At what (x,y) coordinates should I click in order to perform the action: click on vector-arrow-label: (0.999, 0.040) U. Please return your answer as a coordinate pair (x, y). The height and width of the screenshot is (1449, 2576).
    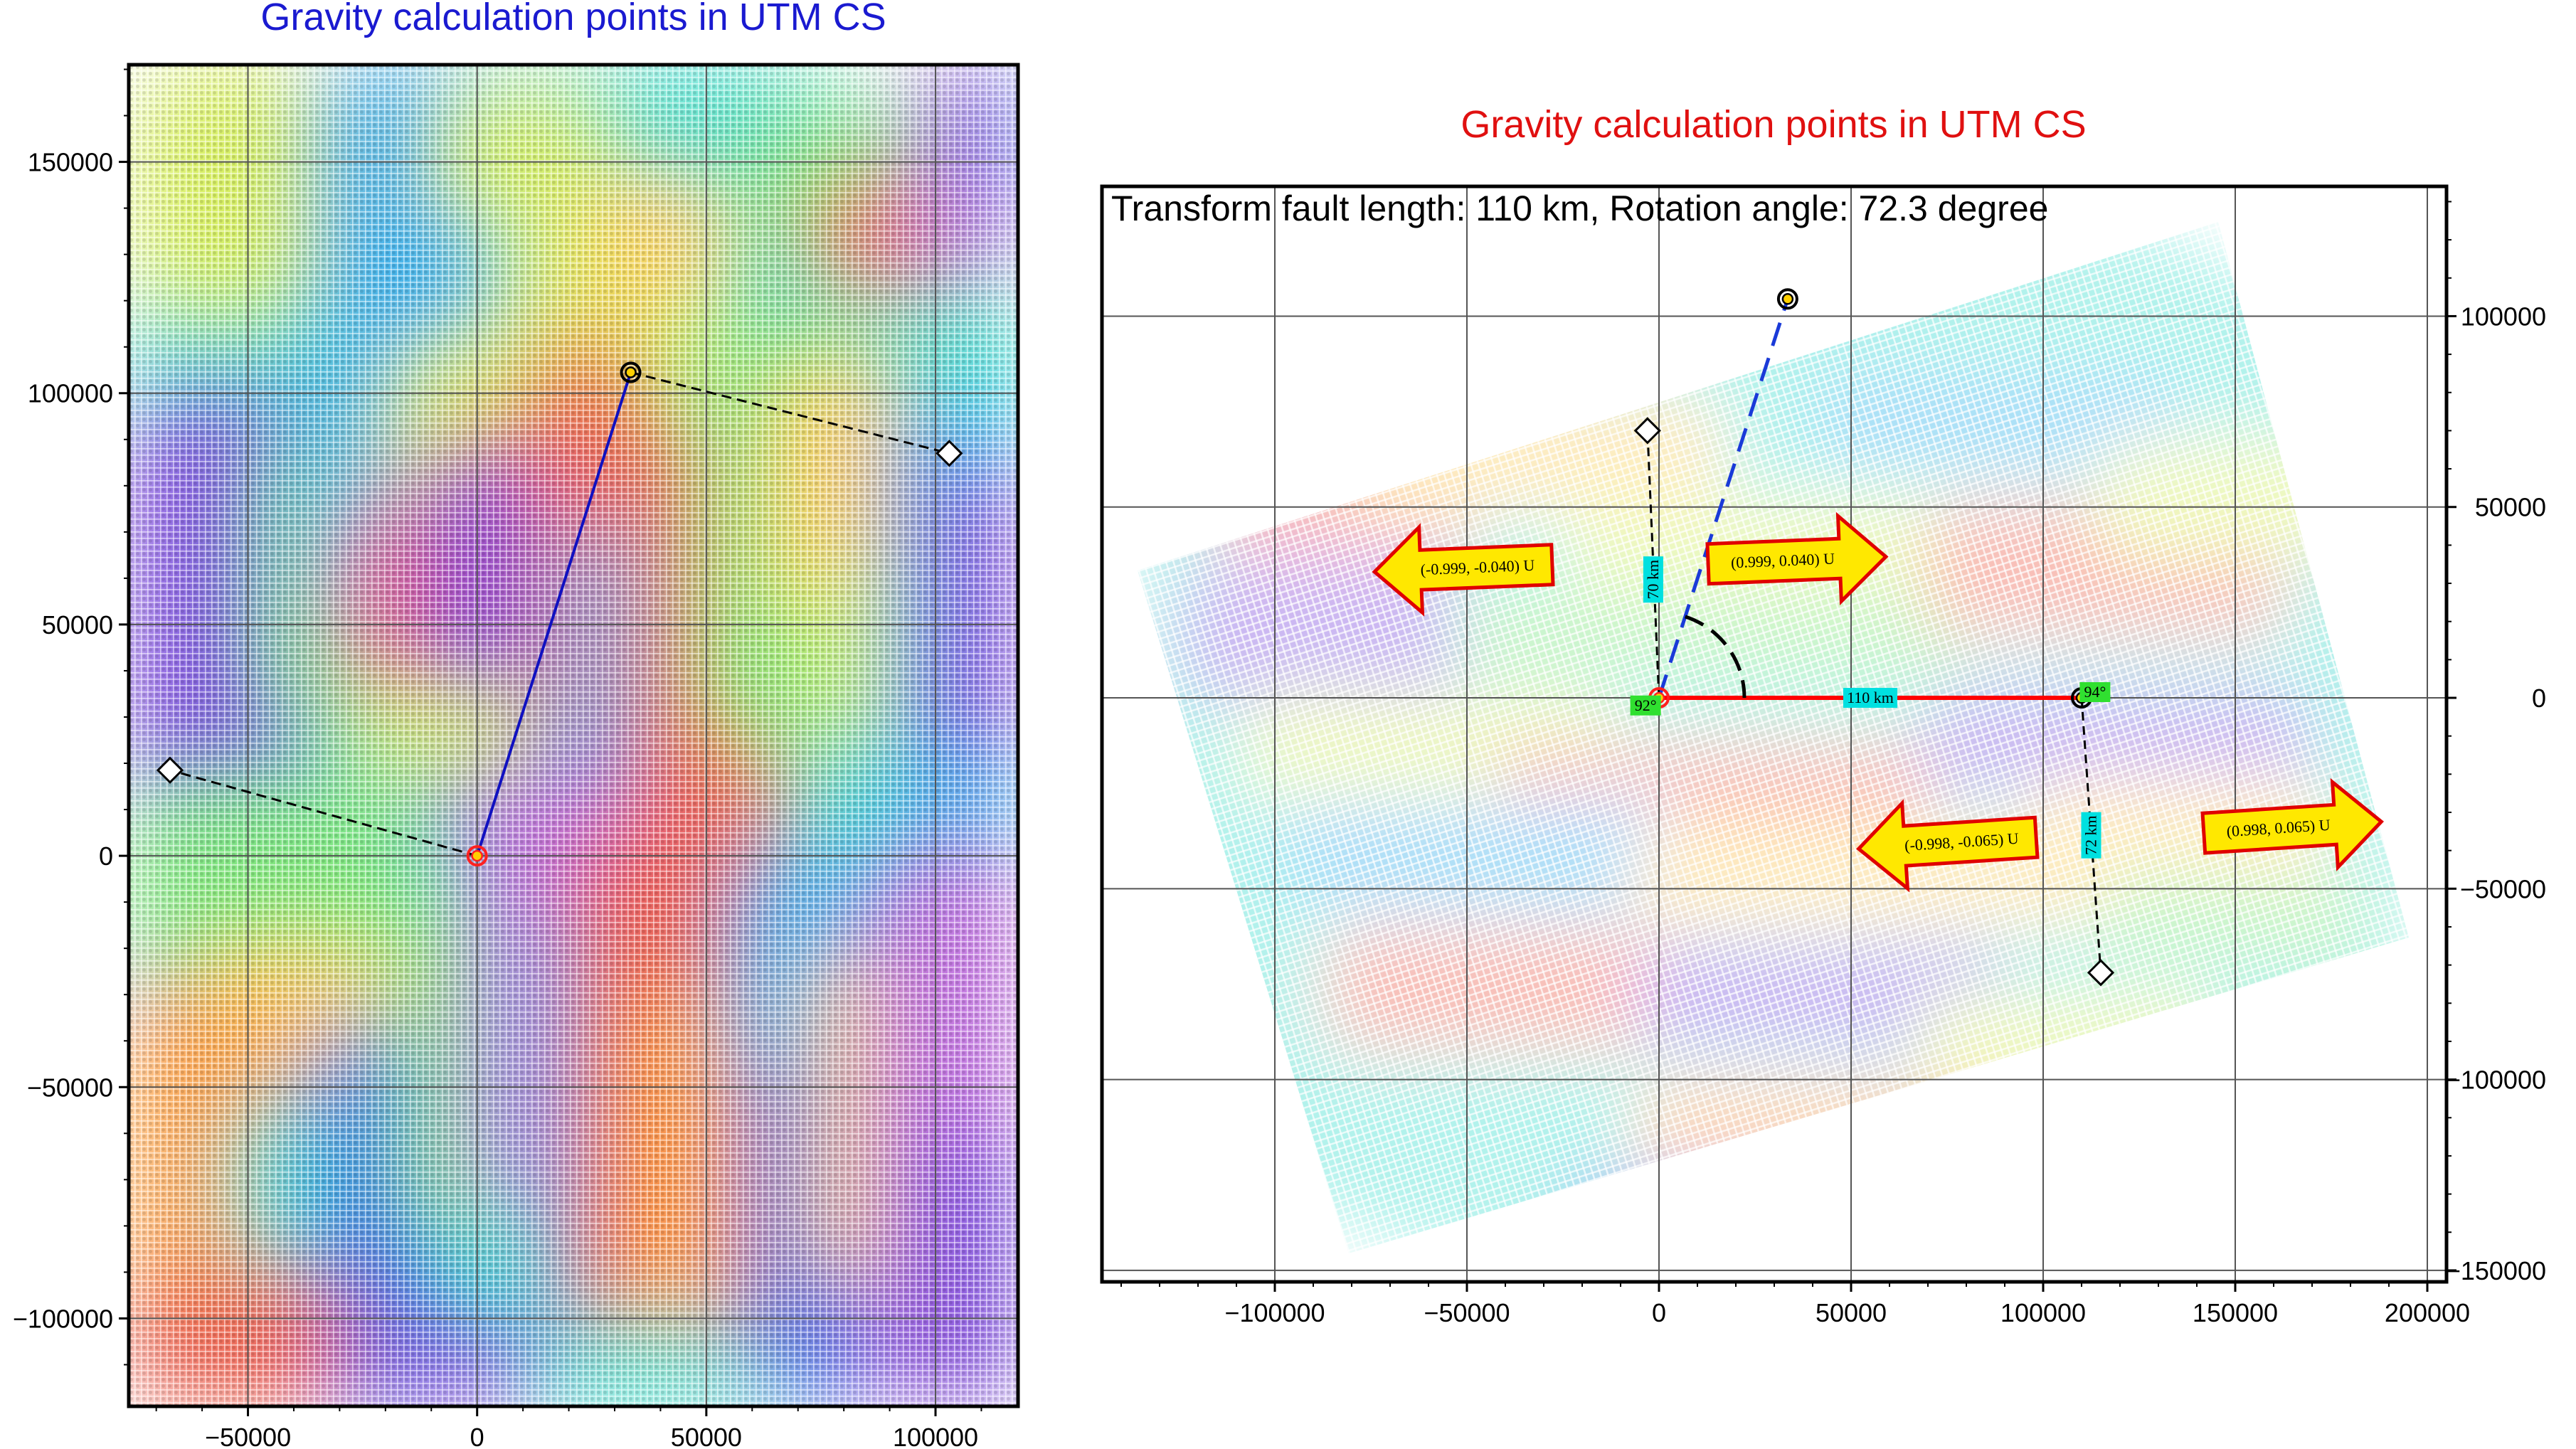
    Looking at the image, I should click on (1783, 561).